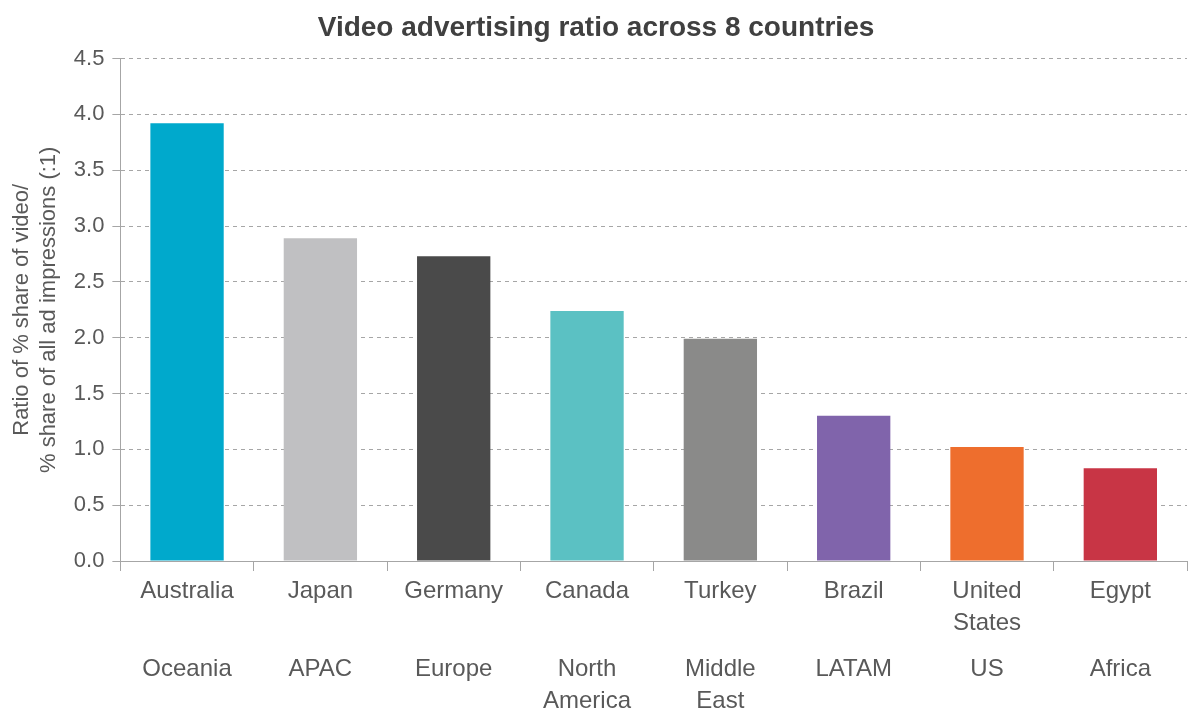 This screenshot has width=1197, height=721. What do you see at coordinates (34, 310) in the screenshot?
I see `y-axis-title: Ratio of % share of video/ % share of all ad impressions (:1)` at bounding box center [34, 310].